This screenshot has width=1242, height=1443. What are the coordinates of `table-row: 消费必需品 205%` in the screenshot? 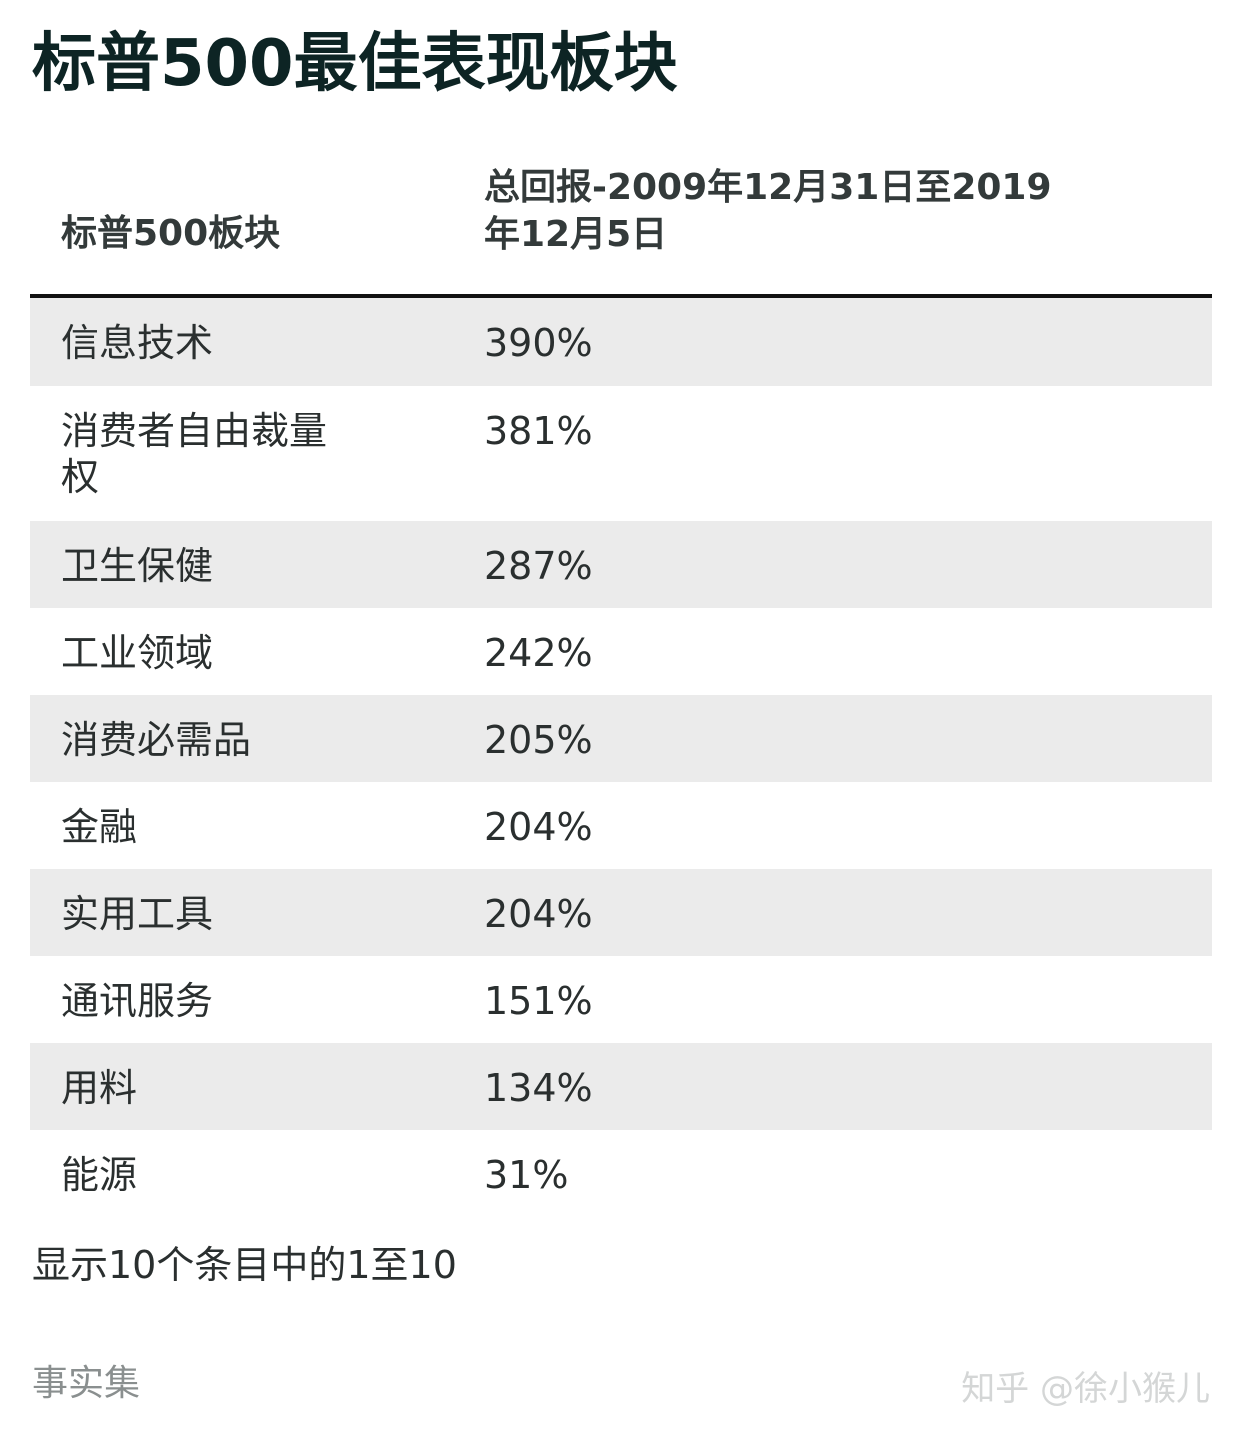 It's located at (621, 738).